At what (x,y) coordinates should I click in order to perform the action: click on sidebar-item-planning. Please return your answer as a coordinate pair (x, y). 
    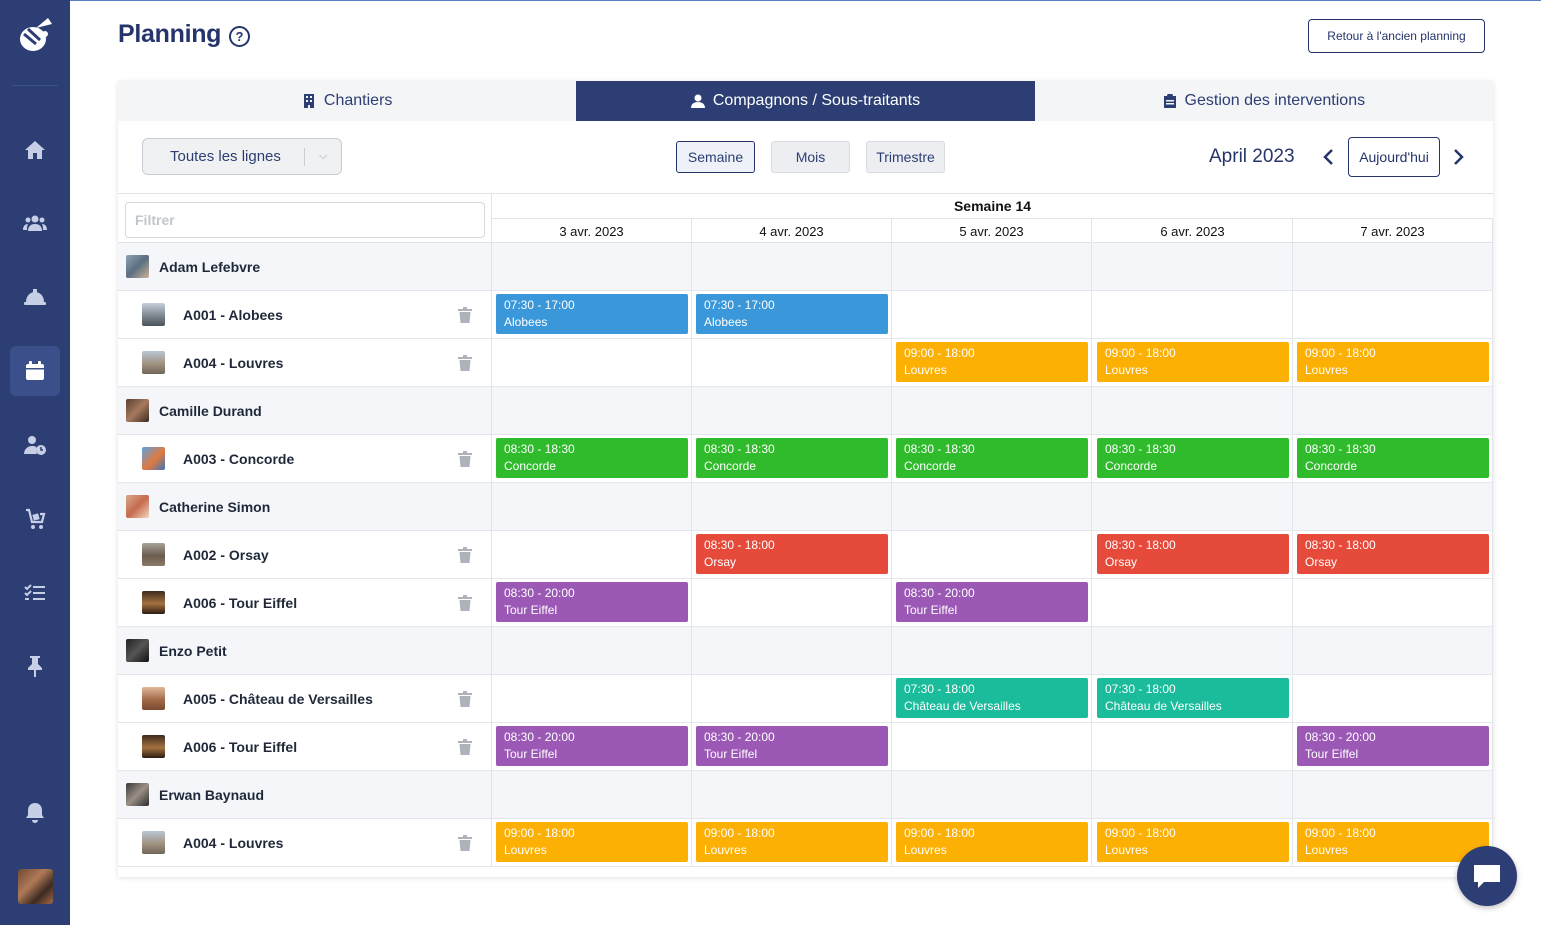
    Looking at the image, I should click on (35, 371).